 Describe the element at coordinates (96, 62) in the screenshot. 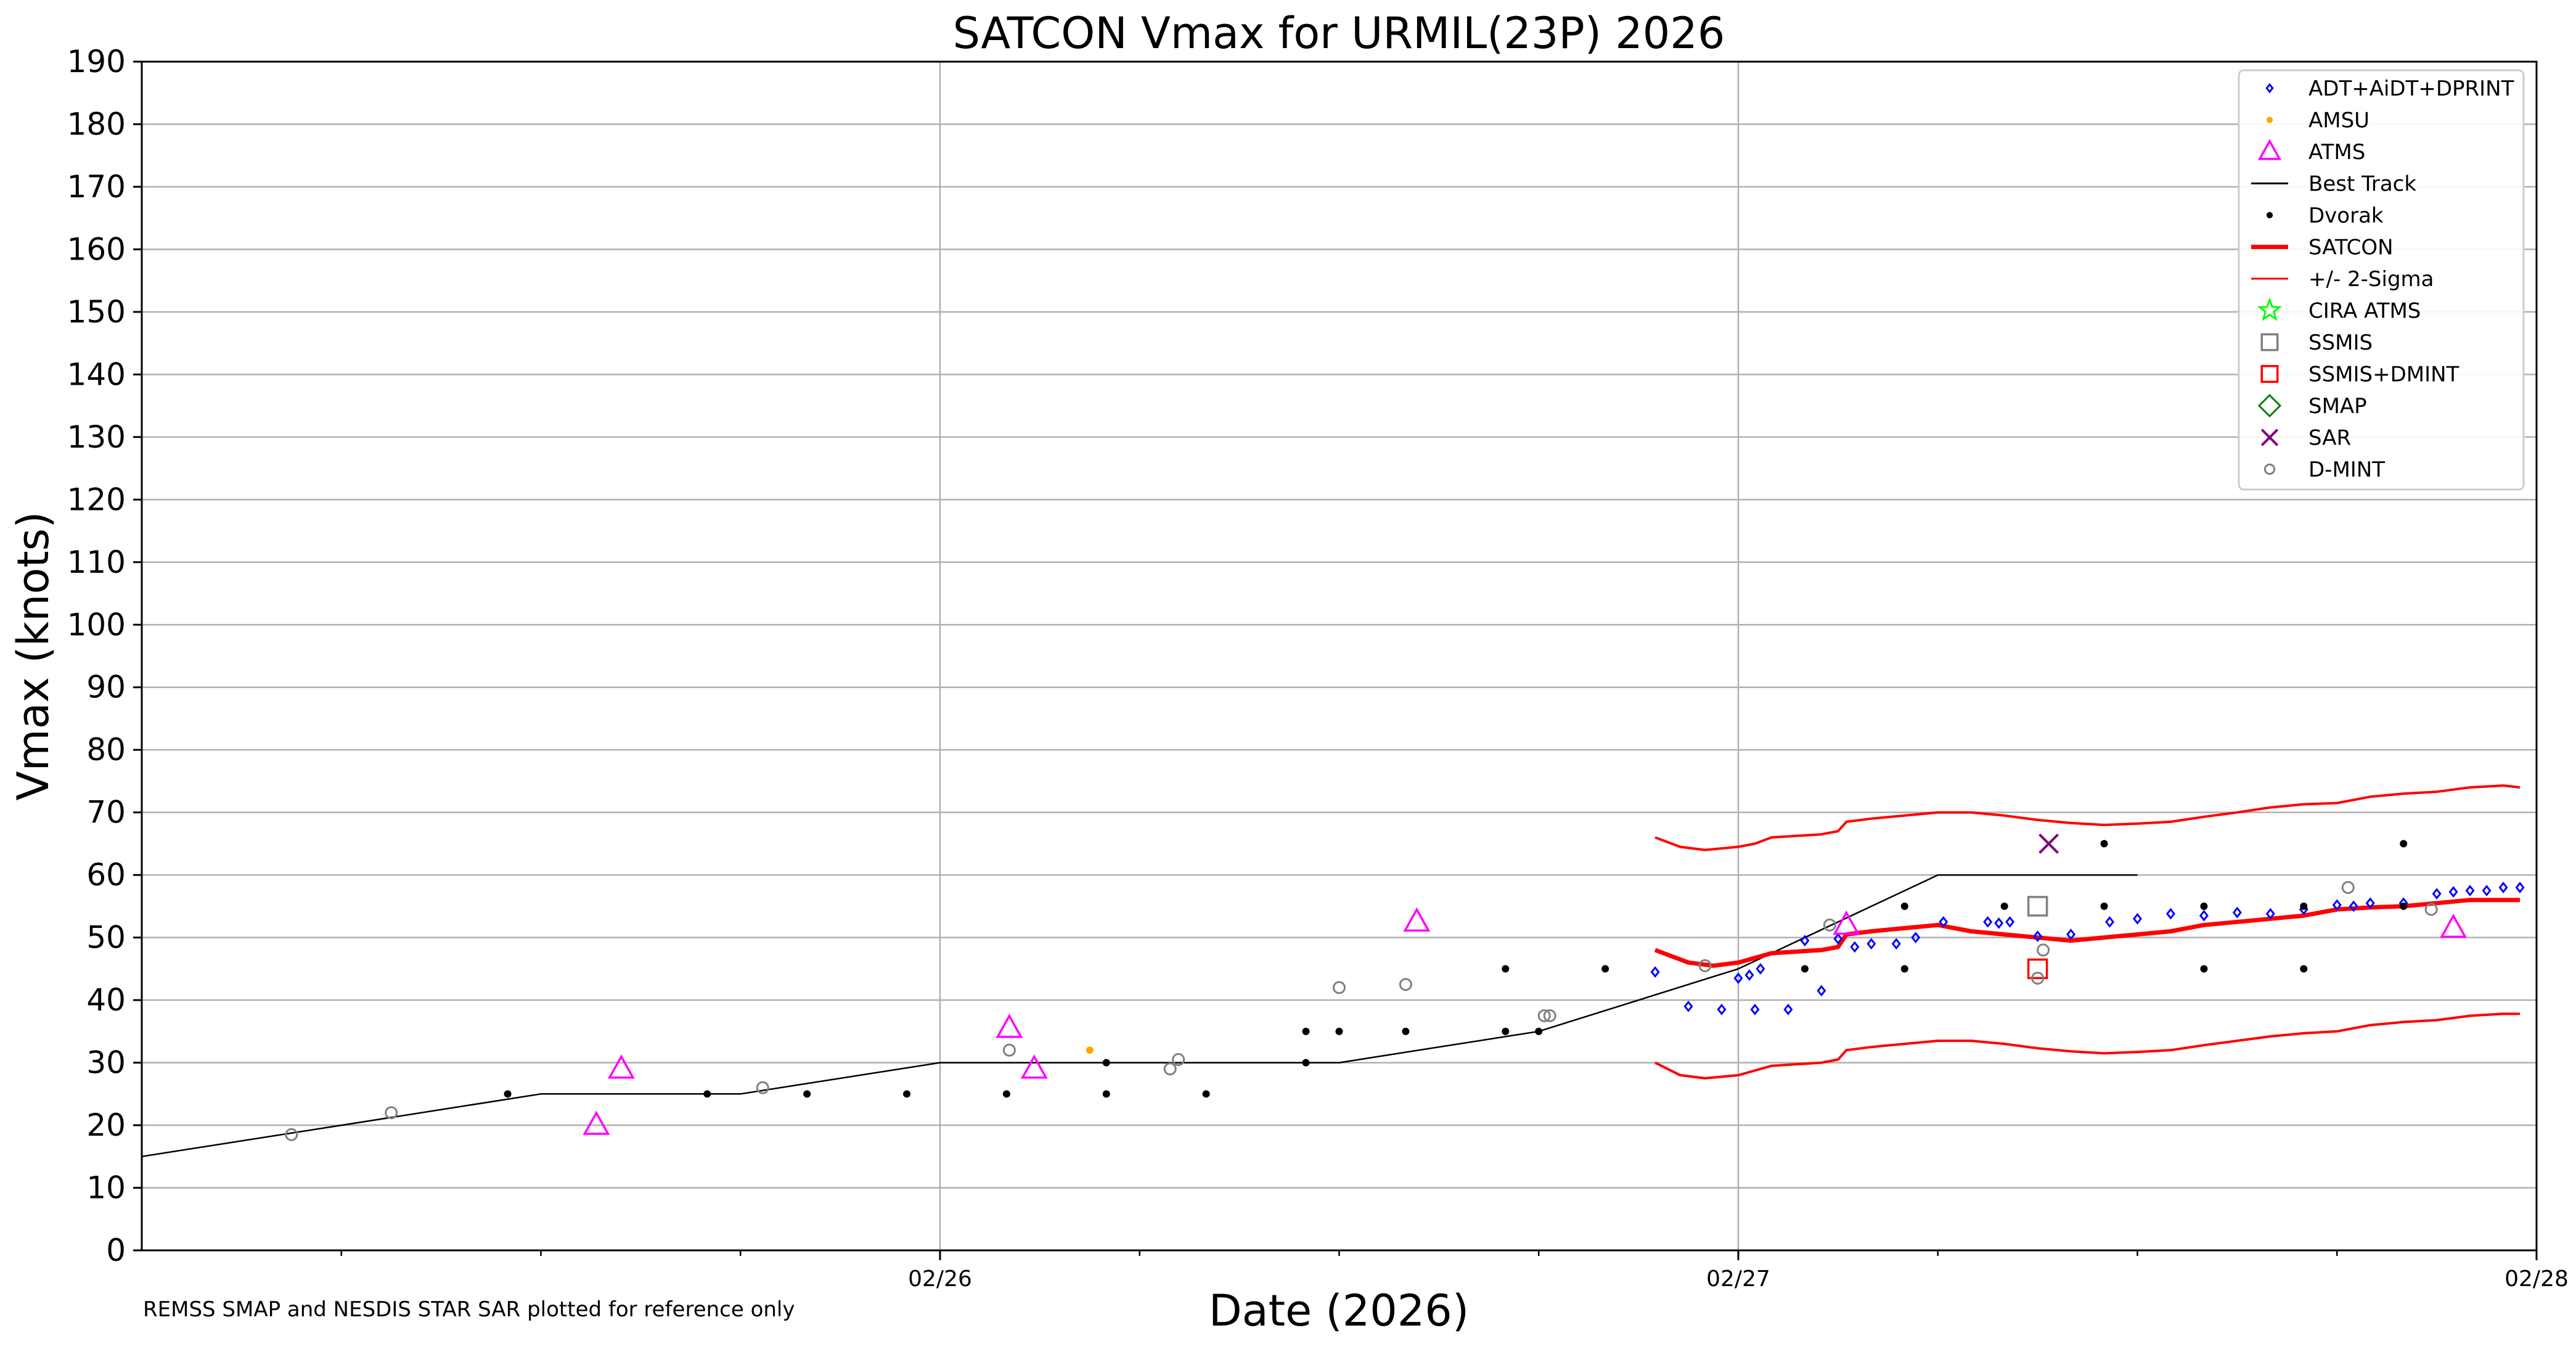

I see `y-tick-label: 190` at that location.